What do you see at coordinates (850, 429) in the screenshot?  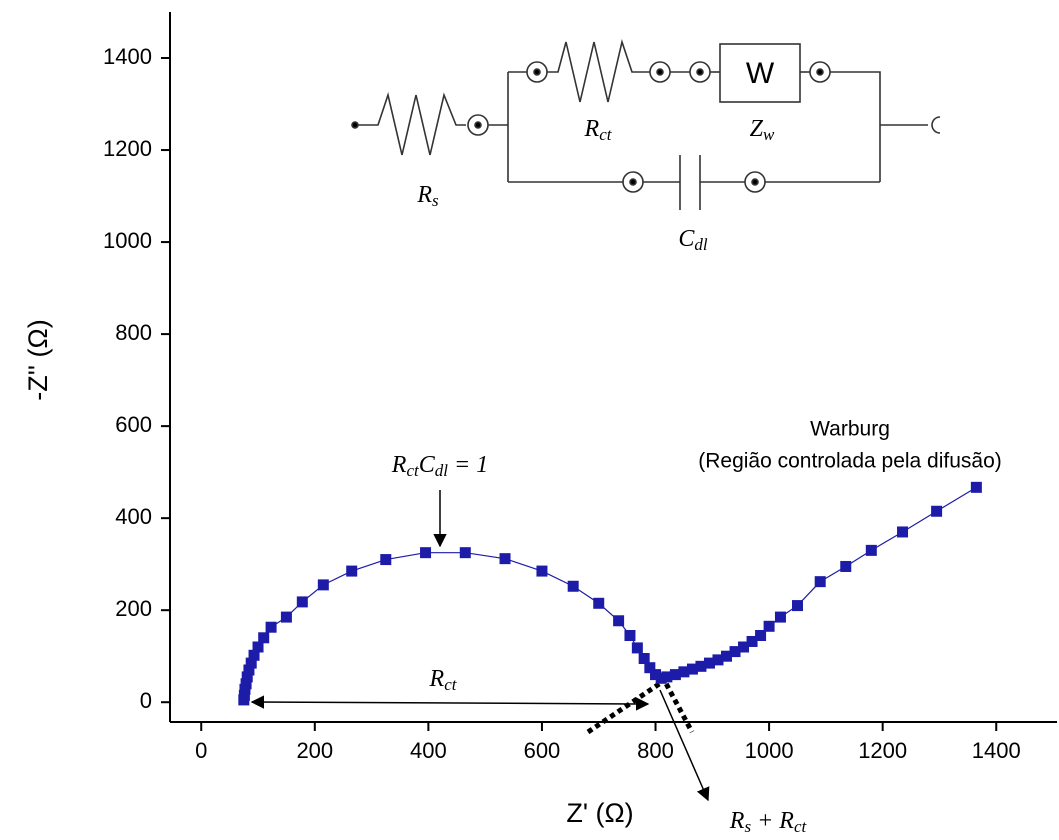 I see `annotation: Warburg` at bounding box center [850, 429].